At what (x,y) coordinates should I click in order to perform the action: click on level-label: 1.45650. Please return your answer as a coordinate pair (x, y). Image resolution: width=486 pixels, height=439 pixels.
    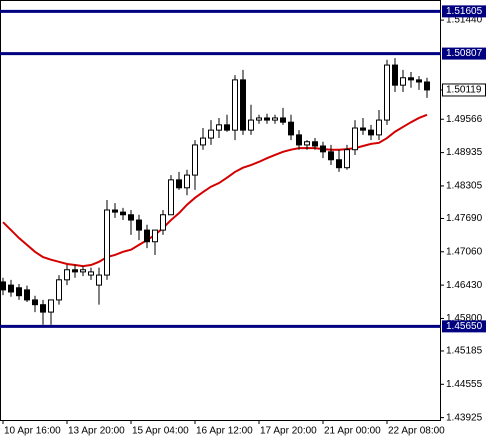
    Looking at the image, I should click on (464, 326).